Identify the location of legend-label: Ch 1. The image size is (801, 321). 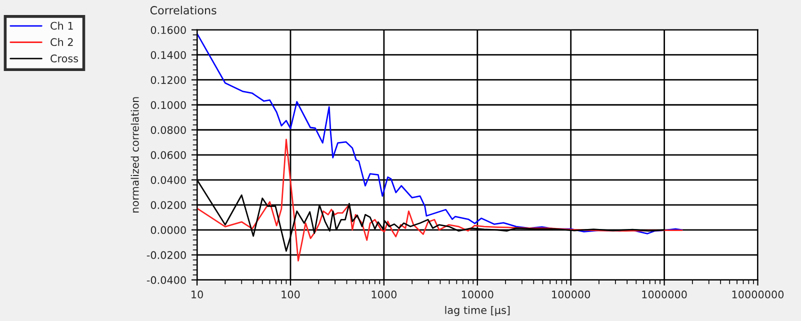
(61, 26).